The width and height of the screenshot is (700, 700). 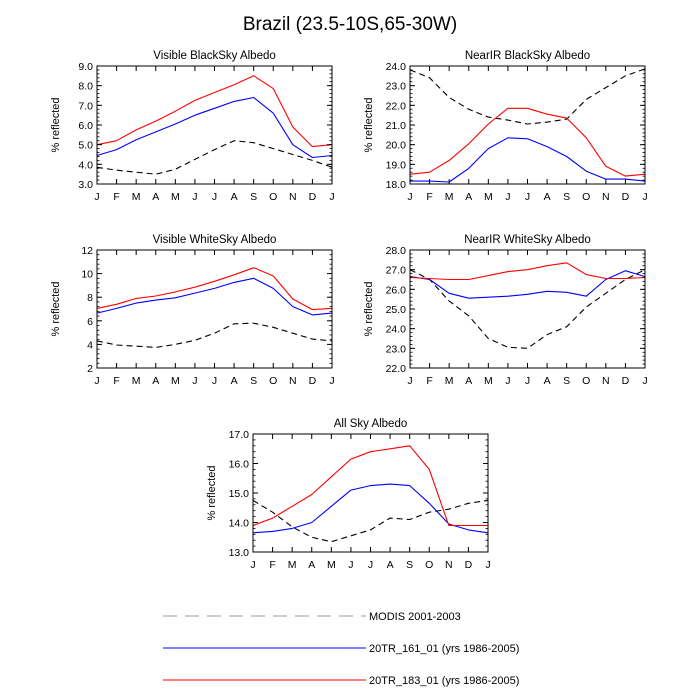 I want to click on y-tick-label: 8, so click(x=90, y=298).